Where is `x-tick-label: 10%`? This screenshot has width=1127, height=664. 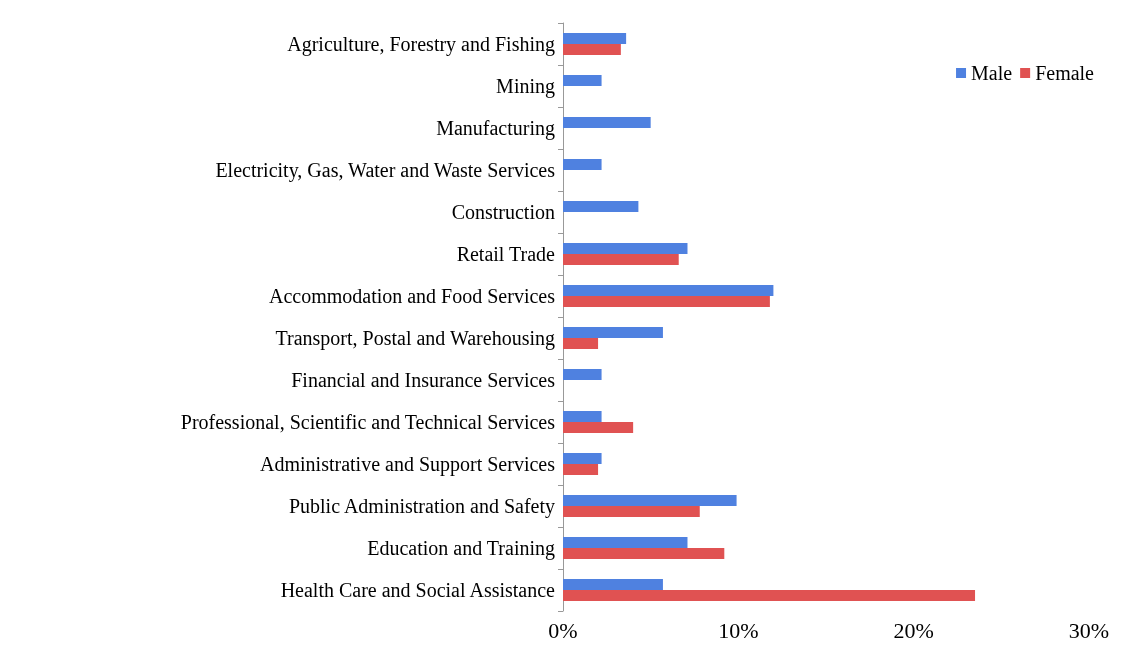
x-tick-label: 10% is located at coordinates (738, 630).